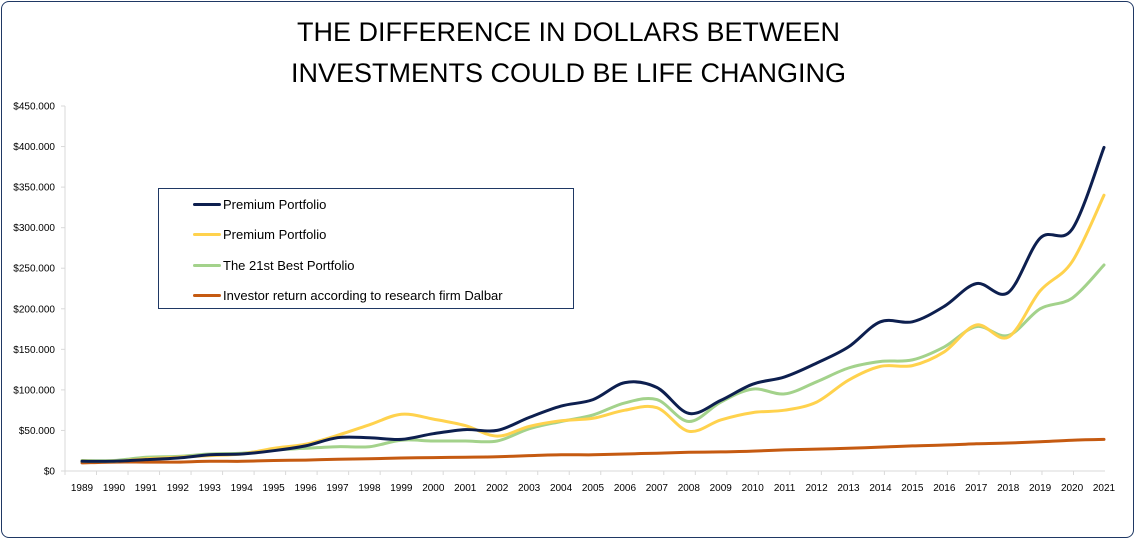  What do you see at coordinates (34, 228) in the screenshot?
I see `y-tick-label: $300.000` at bounding box center [34, 228].